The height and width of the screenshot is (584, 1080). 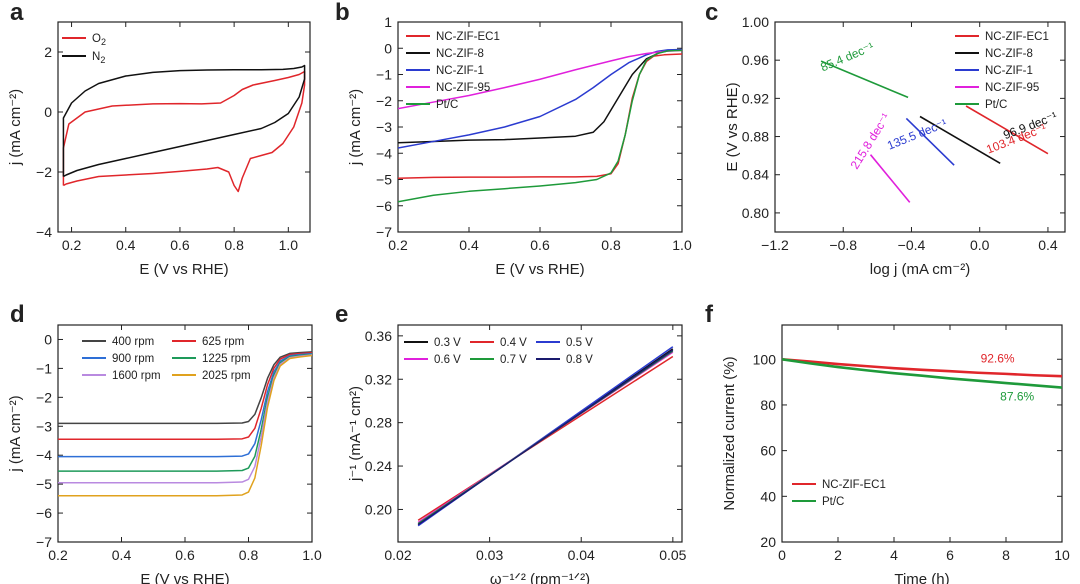 I want to click on series-line-2025-rpm, so click(x=185, y=425).